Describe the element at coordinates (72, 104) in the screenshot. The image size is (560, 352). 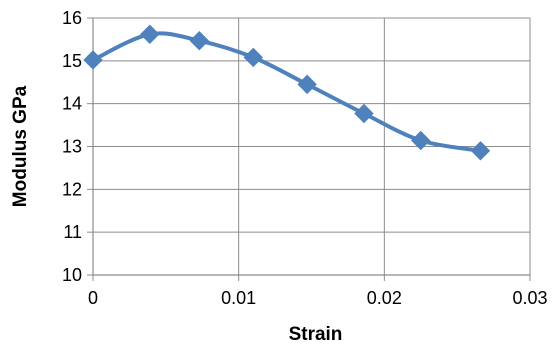
I see `y-tick-label: 14` at that location.